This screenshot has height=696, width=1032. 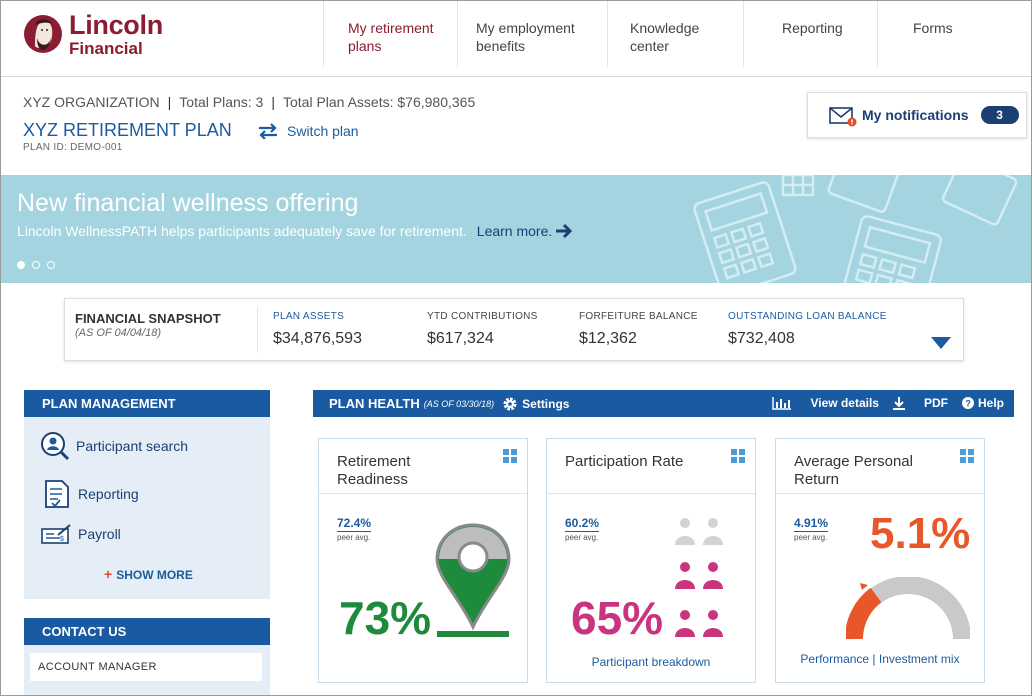 What do you see at coordinates (525, 28) in the screenshot?
I see `nav-label: My employment` at bounding box center [525, 28].